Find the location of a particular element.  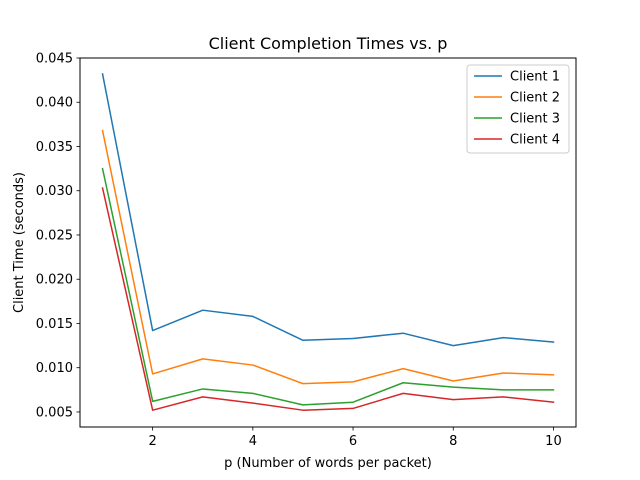

x-tick-label: 10 is located at coordinates (553, 441).